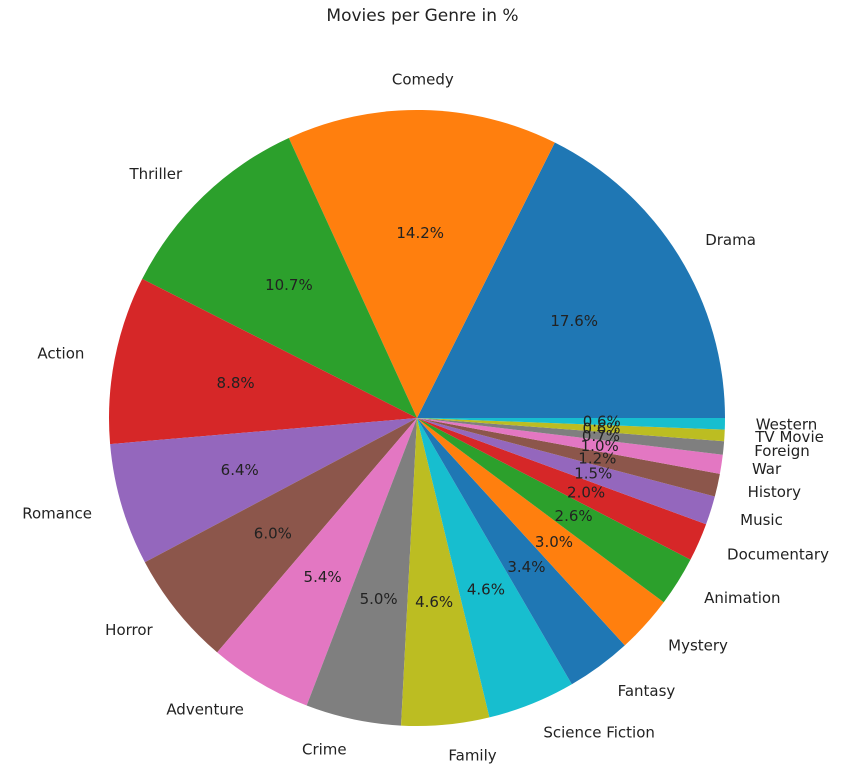  What do you see at coordinates (782, 451) in the screenshot?
I see `category-label-foreign: Foreign` at bounding box center [782, 451].